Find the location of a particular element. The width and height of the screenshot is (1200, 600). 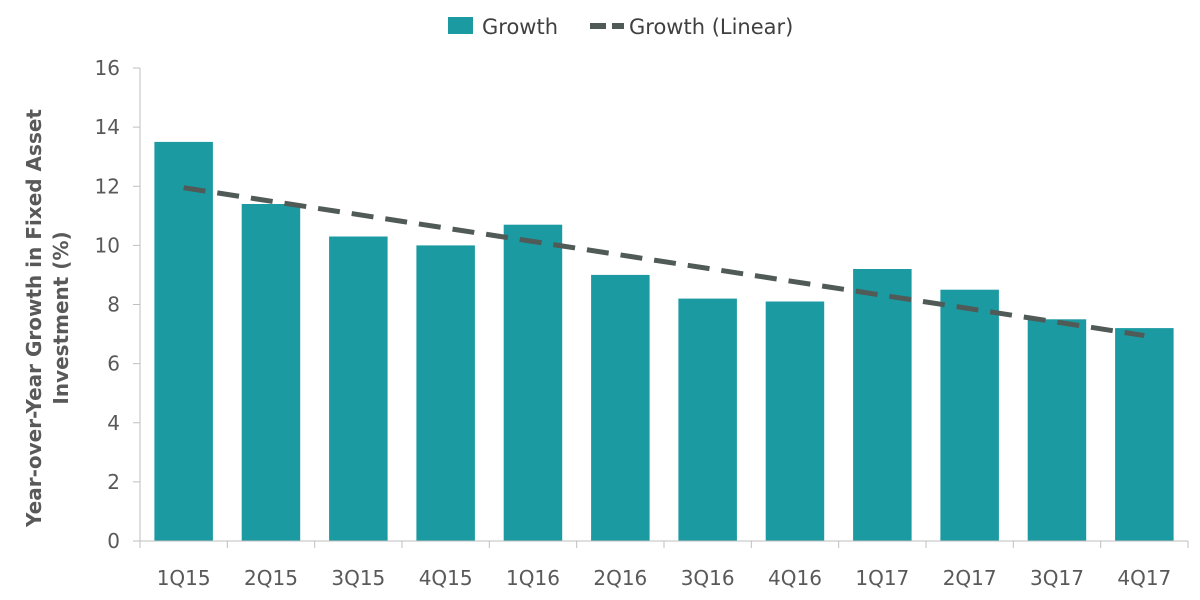

bar-1Q15 is located at coordinates (183, 341).